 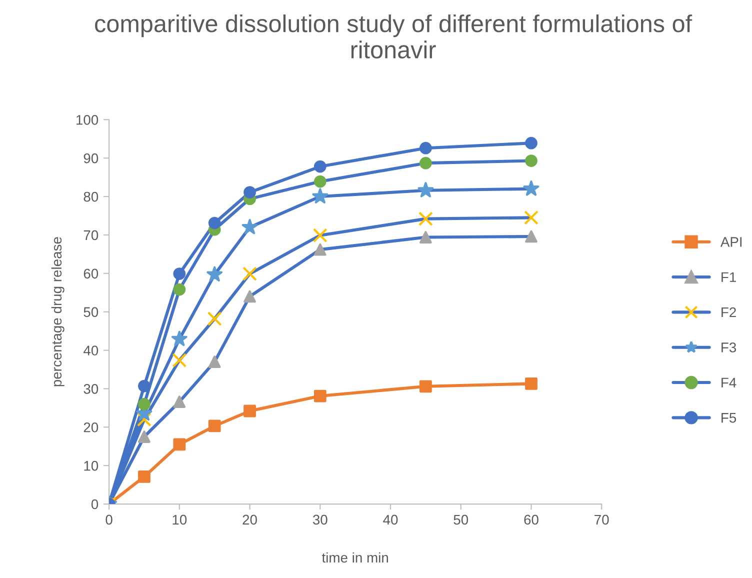 I want to click on x-tick-label: 10, so click(x=179, y=519).